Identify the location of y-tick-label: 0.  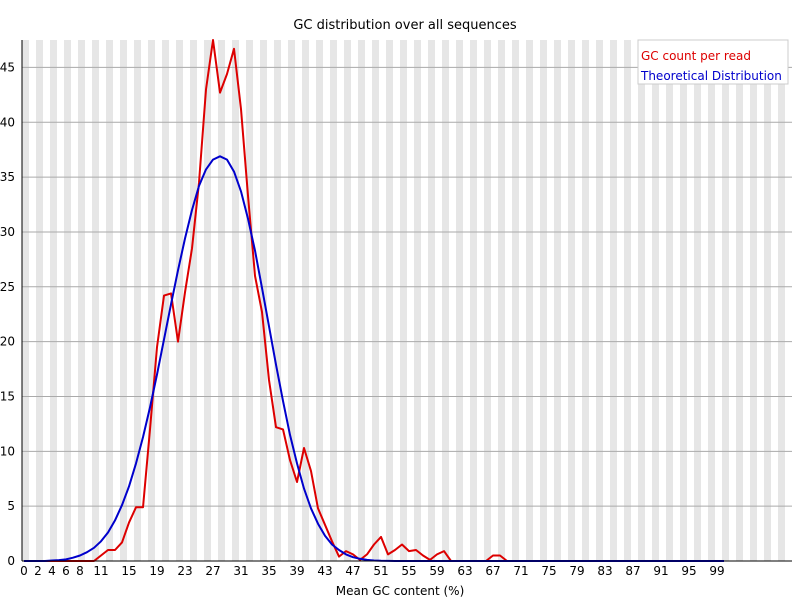
(11, 561).